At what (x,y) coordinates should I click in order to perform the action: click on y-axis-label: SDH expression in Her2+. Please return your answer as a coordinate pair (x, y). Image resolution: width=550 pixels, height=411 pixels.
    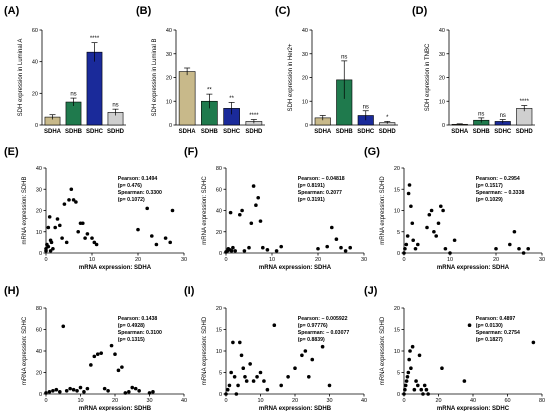
    Looking at the image, I should click on (291, 77).